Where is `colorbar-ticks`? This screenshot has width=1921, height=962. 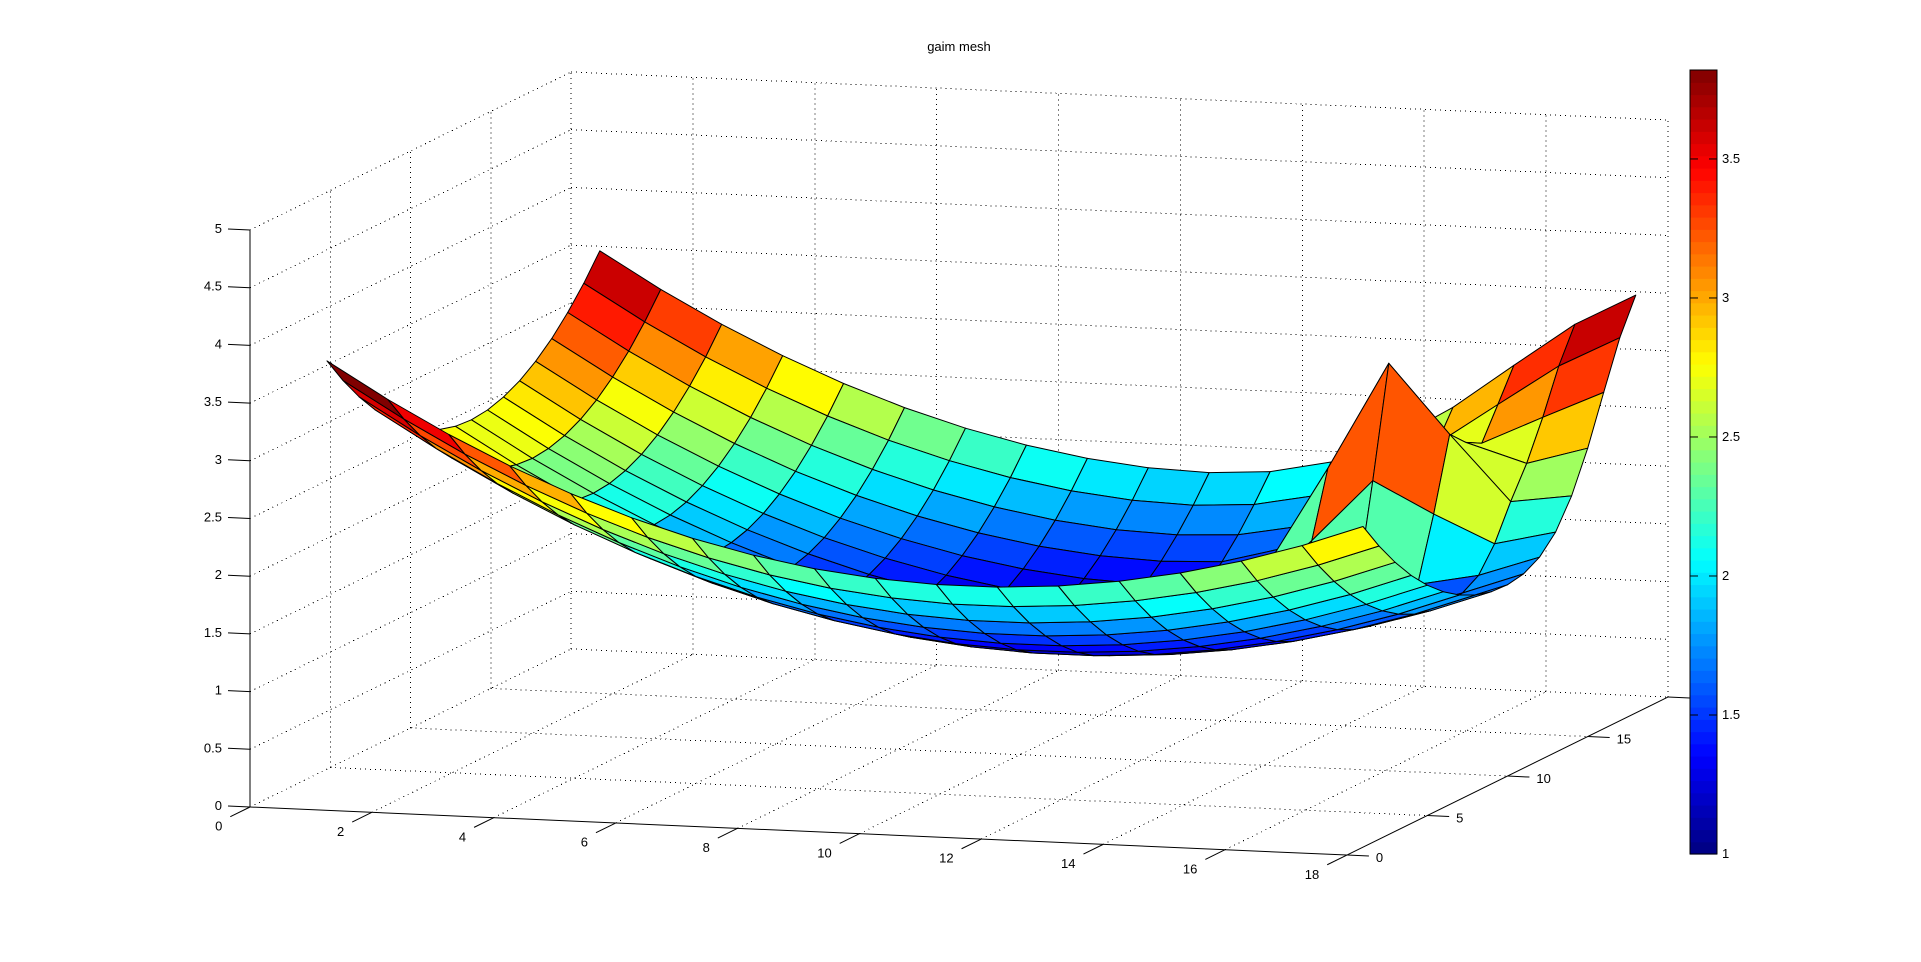 colorbar-ticks is located at coordinates (1703, 506).